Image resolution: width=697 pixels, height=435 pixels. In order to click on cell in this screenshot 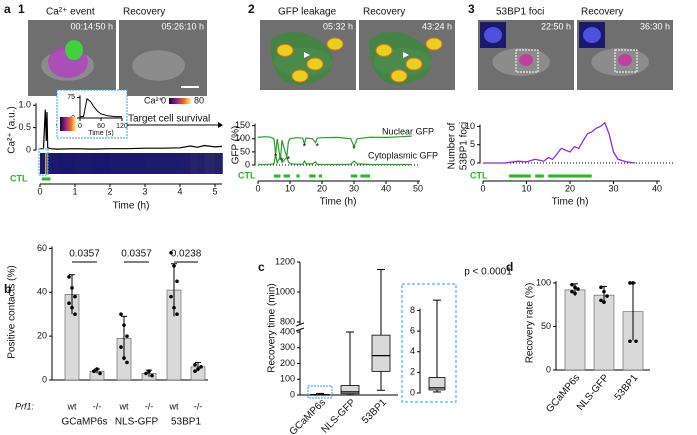, I will do `click(159, 65)`.